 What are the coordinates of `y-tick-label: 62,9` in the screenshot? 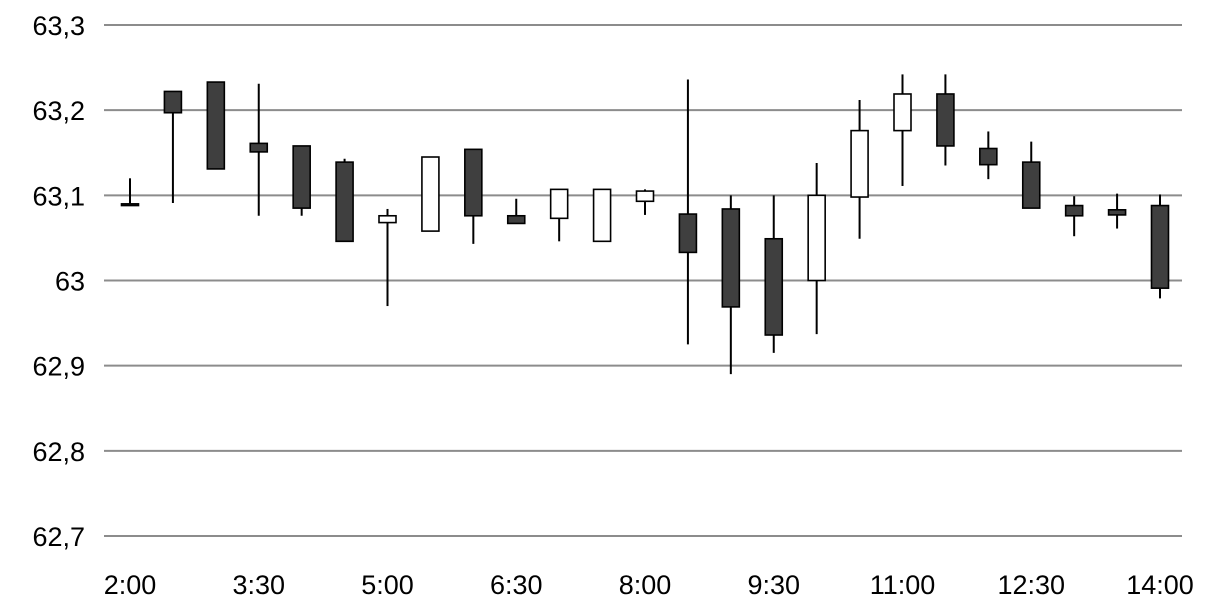 It's located at (58, 367).